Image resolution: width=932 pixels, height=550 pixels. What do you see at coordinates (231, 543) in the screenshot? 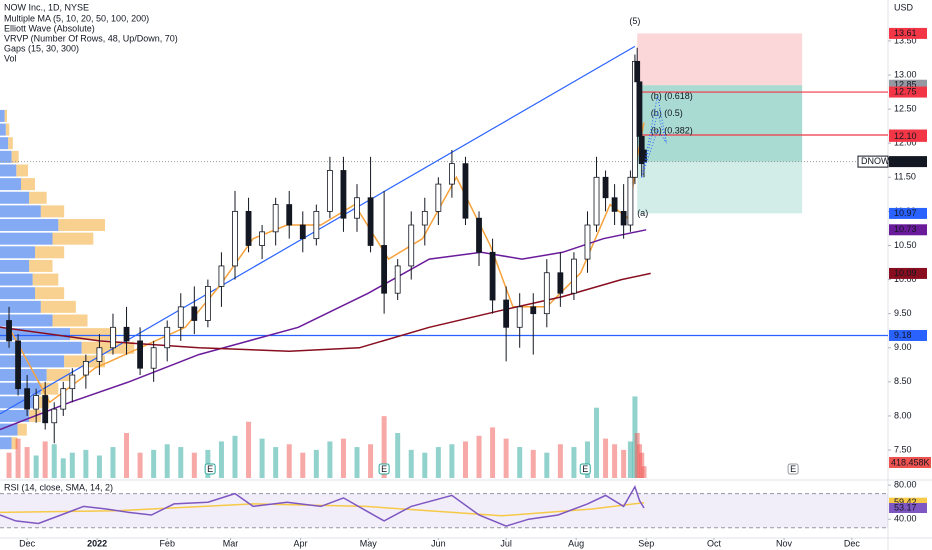
I see `x-tick-label: Mar` at bounding box center [231, 543].